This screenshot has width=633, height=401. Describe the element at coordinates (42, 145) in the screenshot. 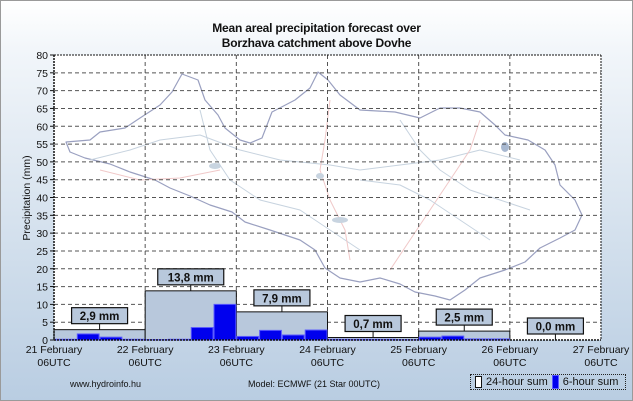

I see `y-tick-label: 55` at that location.